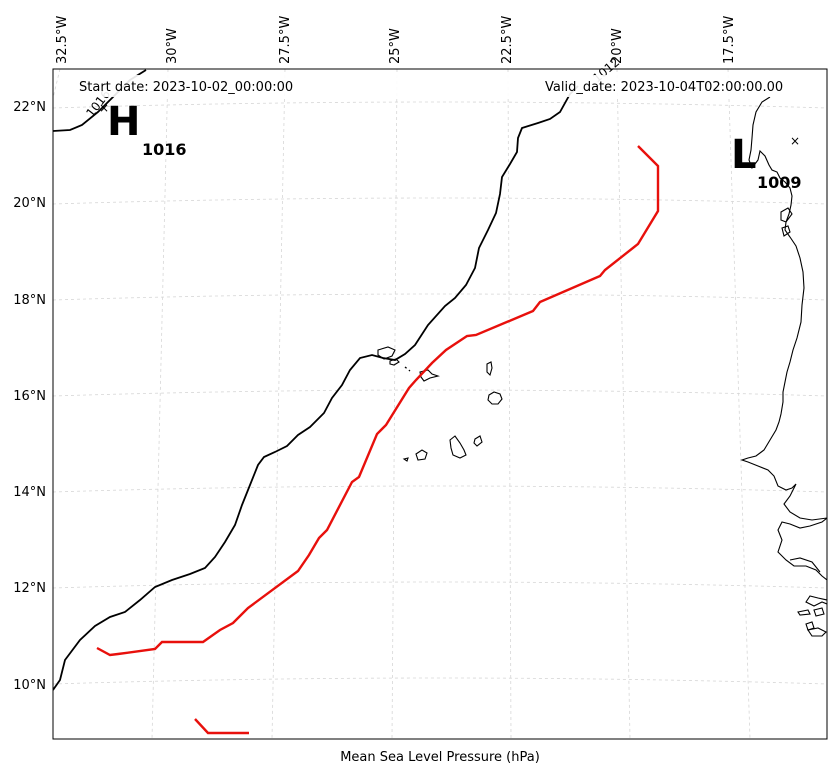 The image size is (837, 783). Describe the element at coordinates (395, 46) in the screenshot. I see `lon-label: 25°W` at that location.